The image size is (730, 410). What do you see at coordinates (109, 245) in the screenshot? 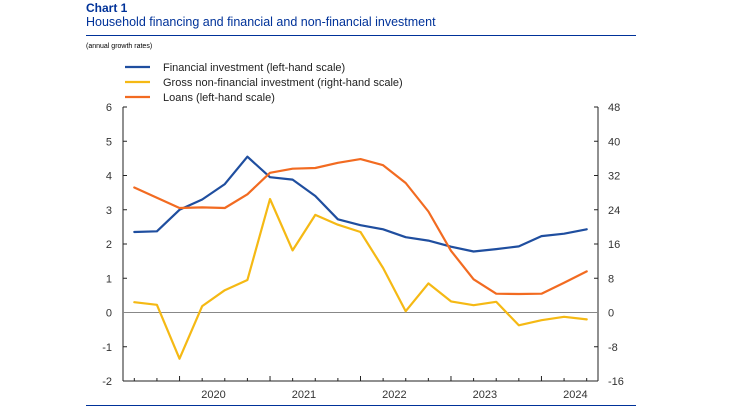
I see `left-tick-label: 2` at bounding box center [109, 245].